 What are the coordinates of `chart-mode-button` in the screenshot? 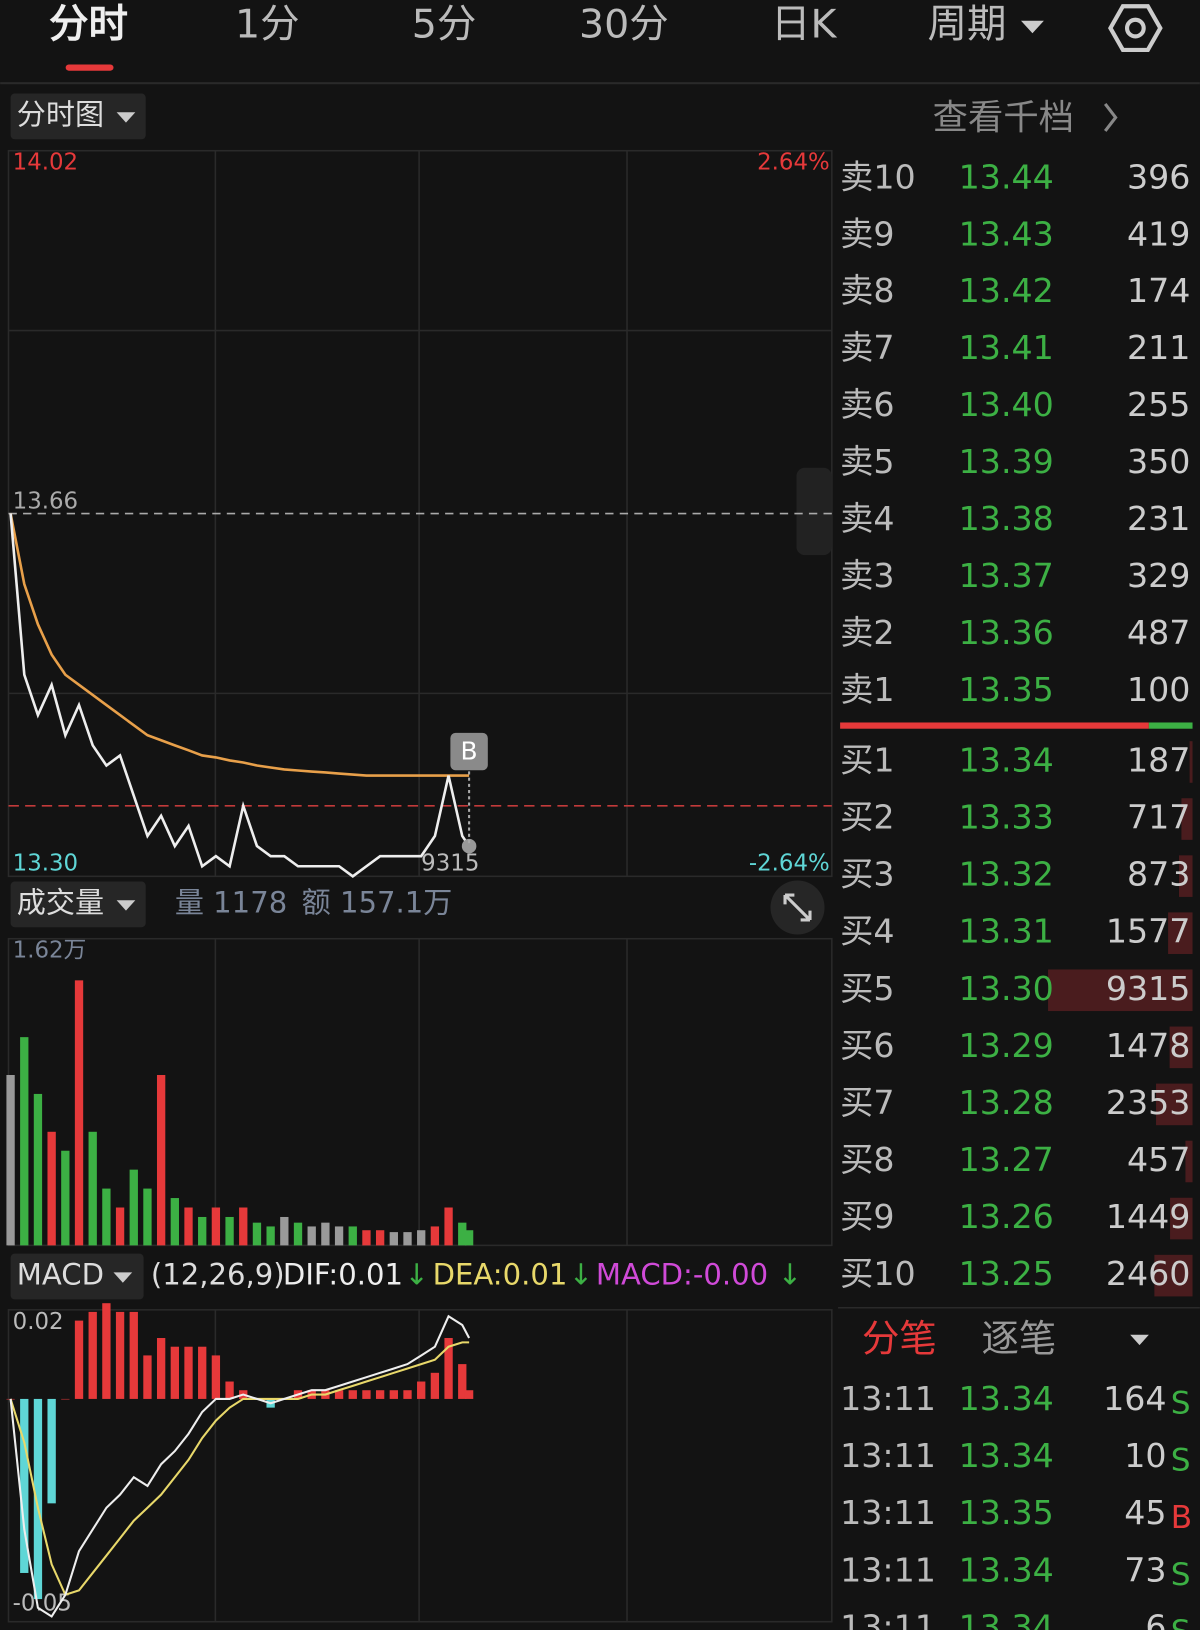 It's located at (78, 116).